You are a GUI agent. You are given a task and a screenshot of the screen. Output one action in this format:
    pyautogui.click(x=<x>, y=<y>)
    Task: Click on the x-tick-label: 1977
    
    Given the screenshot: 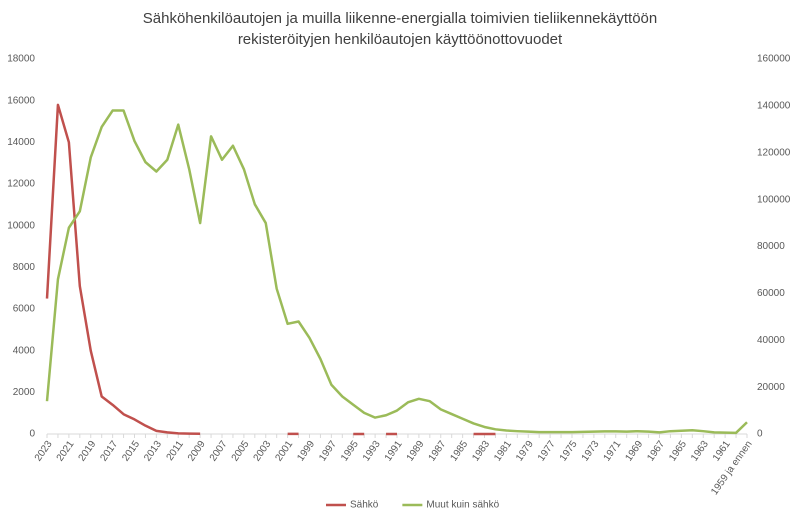 What is the action you would take?
    pyautogui.click(x=547, y=451)
    